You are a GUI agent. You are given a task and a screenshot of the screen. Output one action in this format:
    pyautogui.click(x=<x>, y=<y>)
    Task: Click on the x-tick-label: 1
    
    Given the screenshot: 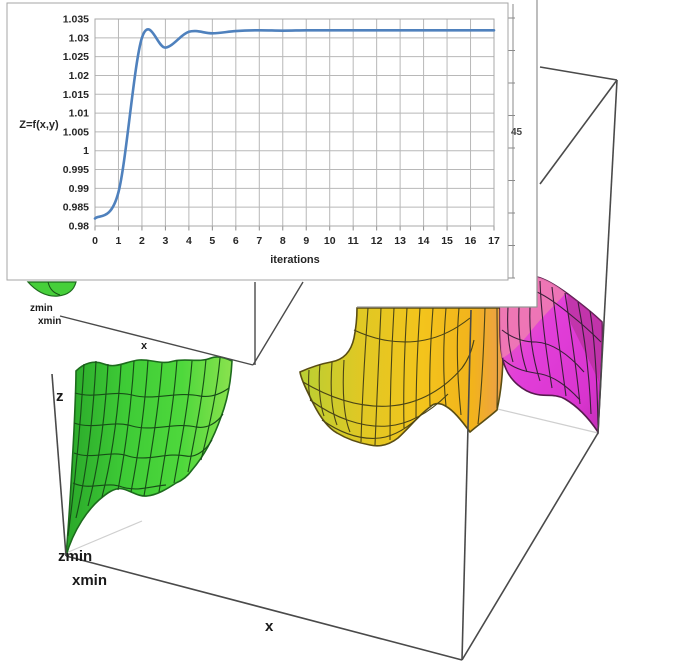 What is the action you would take?
    pyautogui.click(x=119, y=241)
    